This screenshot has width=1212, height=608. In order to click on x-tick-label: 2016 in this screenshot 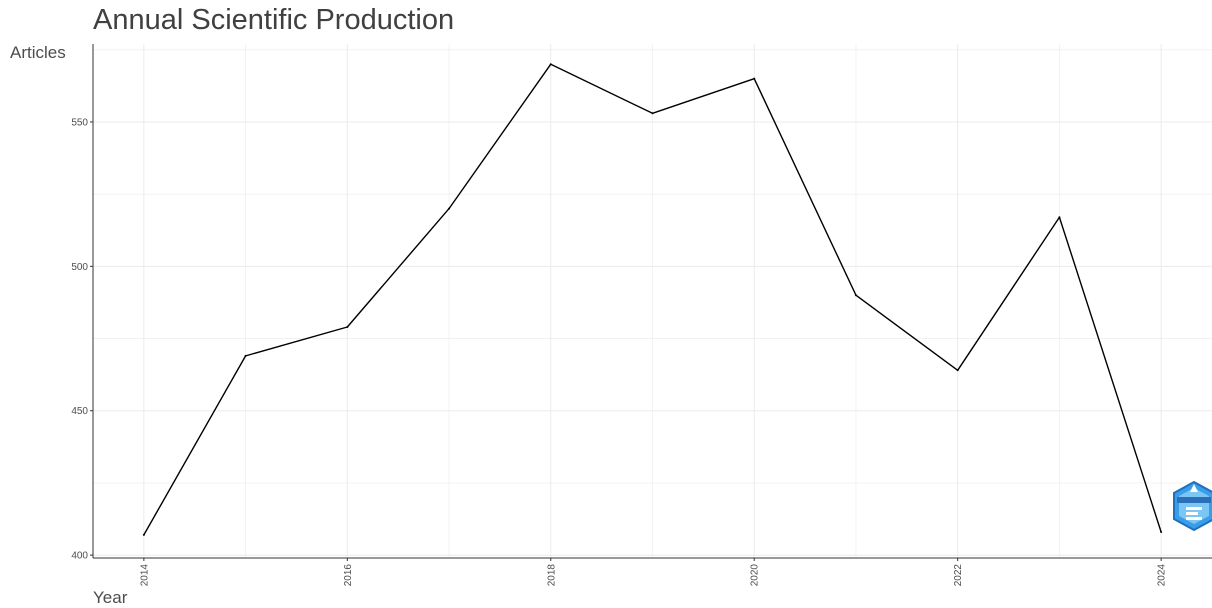, I will do `click(348, 575)`.